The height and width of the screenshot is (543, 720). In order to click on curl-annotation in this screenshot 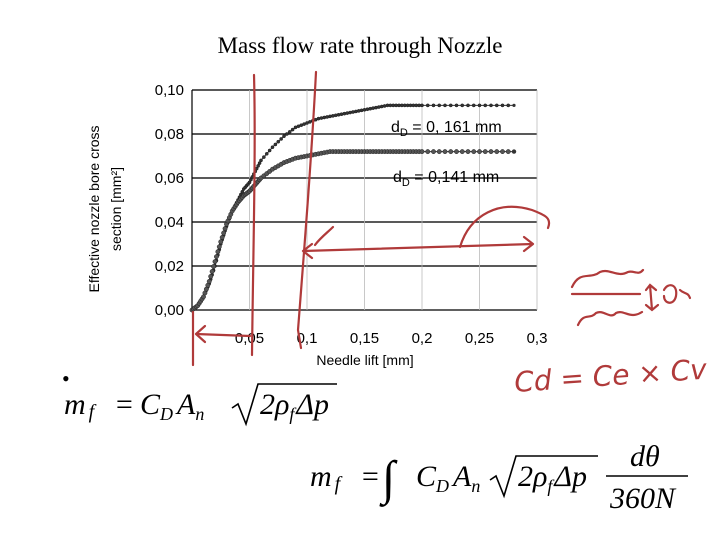, I will do `click(504, 227)`.